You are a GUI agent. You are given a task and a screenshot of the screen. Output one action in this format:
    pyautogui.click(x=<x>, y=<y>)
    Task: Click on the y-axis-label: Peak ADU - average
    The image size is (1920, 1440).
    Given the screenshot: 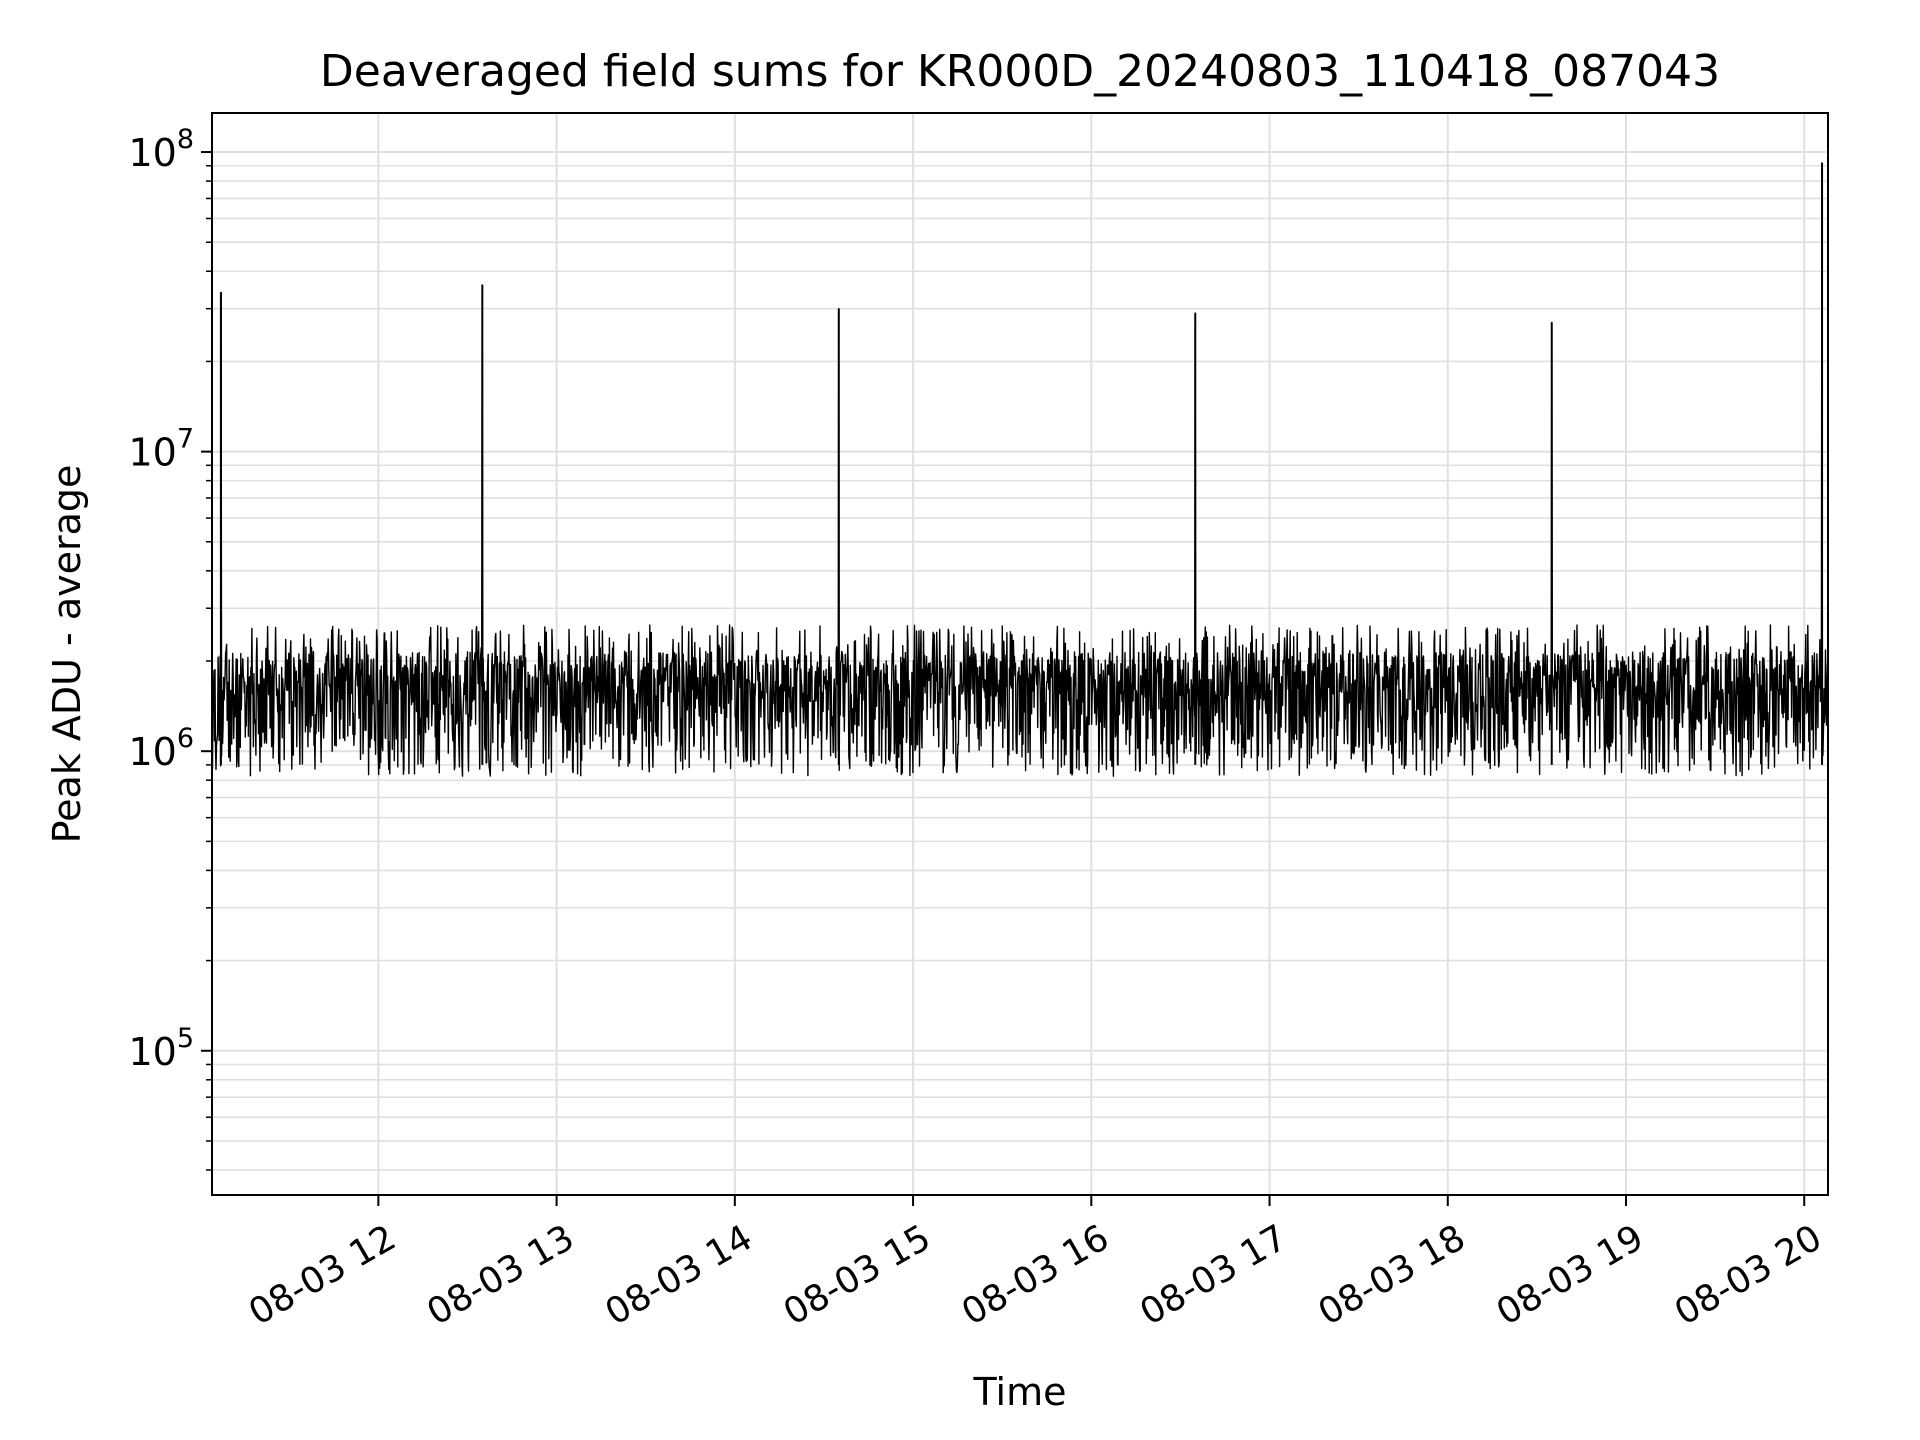 What is the action you would take?
    pyautogui.click(x=67, y=654)
    